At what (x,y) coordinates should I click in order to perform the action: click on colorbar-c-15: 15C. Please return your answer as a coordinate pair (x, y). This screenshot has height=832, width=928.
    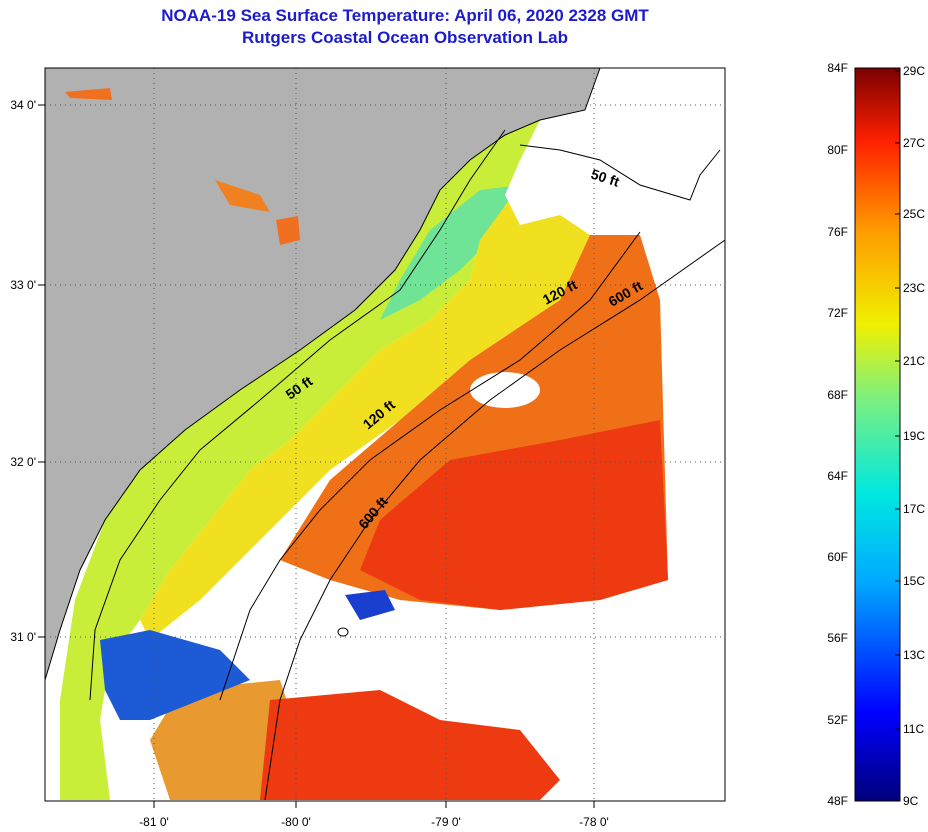
    Looking at the image, I should click on (914, 581).